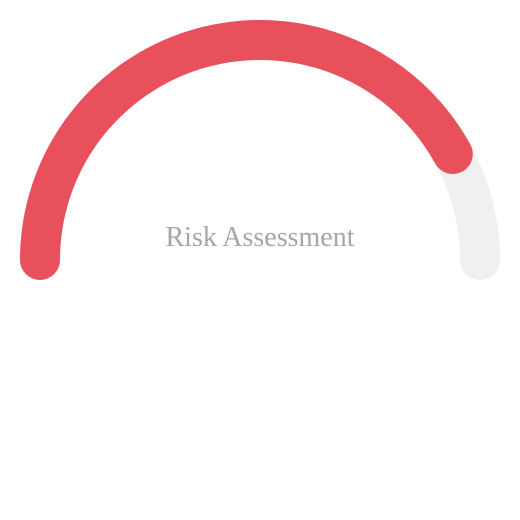 The height and width of the screenshot is (520, 520). I want to click on gauge-title: Risk Assessment, so click(260, 237).